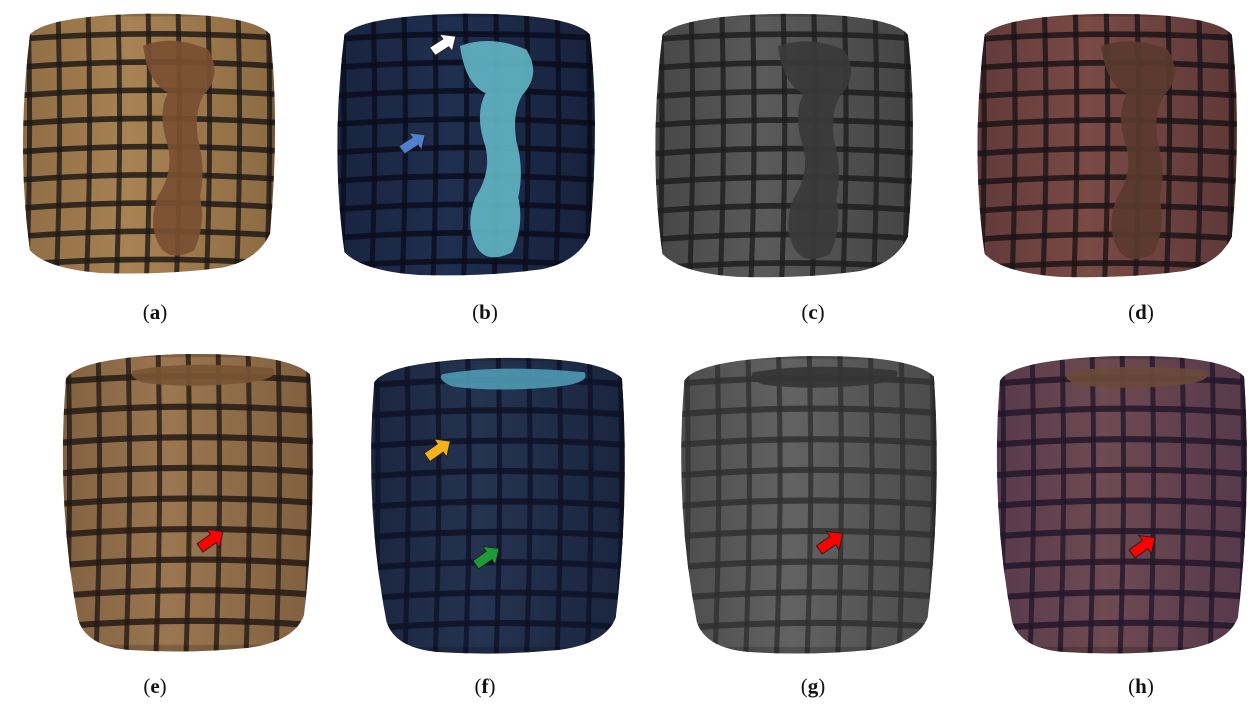 Image resolution: width=1251 pixels, height=711 pixels. I want to click on panel-e-image, so click(183, 501).